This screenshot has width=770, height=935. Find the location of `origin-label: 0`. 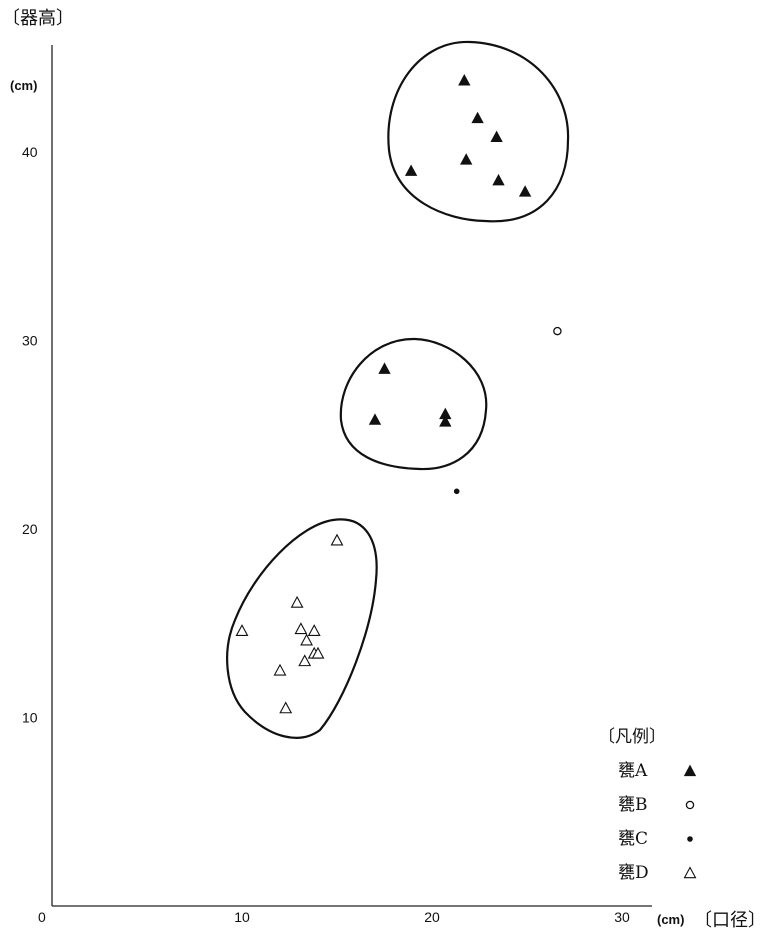

origin-label: 0 is located at coordinates (42, 917).